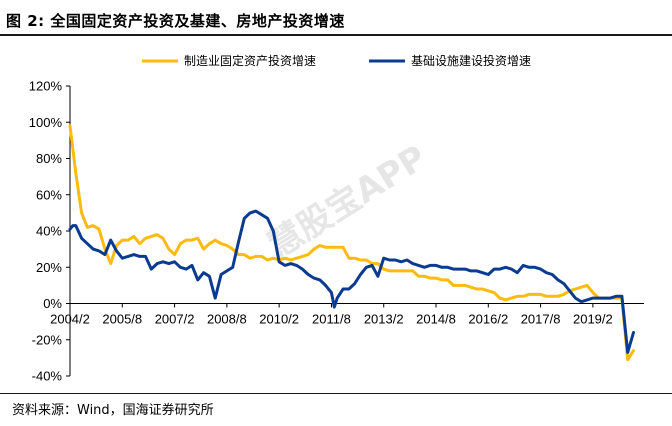  I want to click on y-tick-label: 20%, so click(49, 267).